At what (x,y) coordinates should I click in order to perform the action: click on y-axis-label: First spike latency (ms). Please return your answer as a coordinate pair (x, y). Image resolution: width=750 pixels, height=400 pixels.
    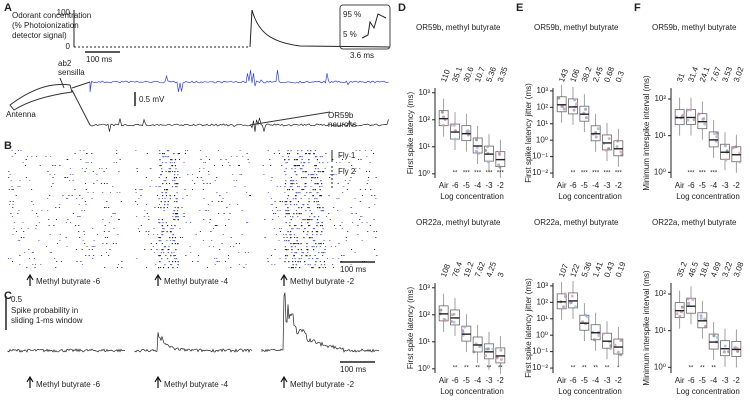
    Looking at the image, I should click on (410, 133).